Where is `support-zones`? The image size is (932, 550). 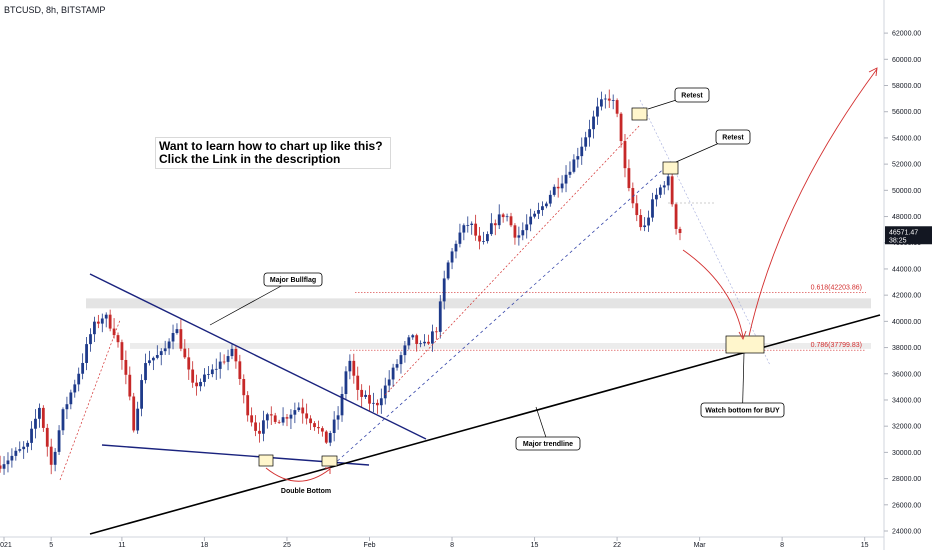
support-zones is located at coordinates (478, 323).